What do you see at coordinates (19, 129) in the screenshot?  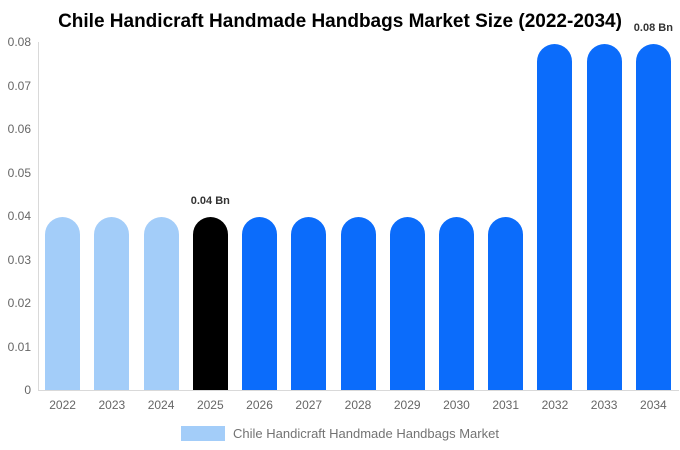 I see `y-axis-tick-label: 0.06` at bounding box center [19, 129].